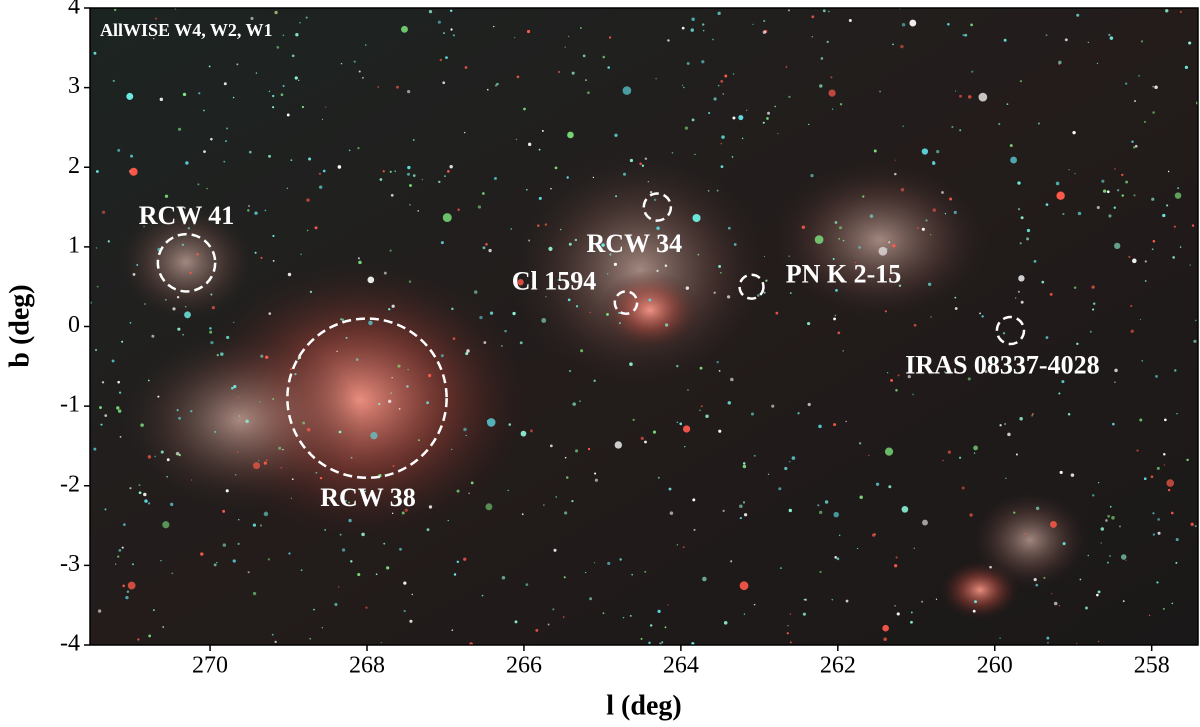  What do you see at coordinates (1030, 540) in the screenshot?
I see `nebula-glow` at bounding box center [1030, 540].